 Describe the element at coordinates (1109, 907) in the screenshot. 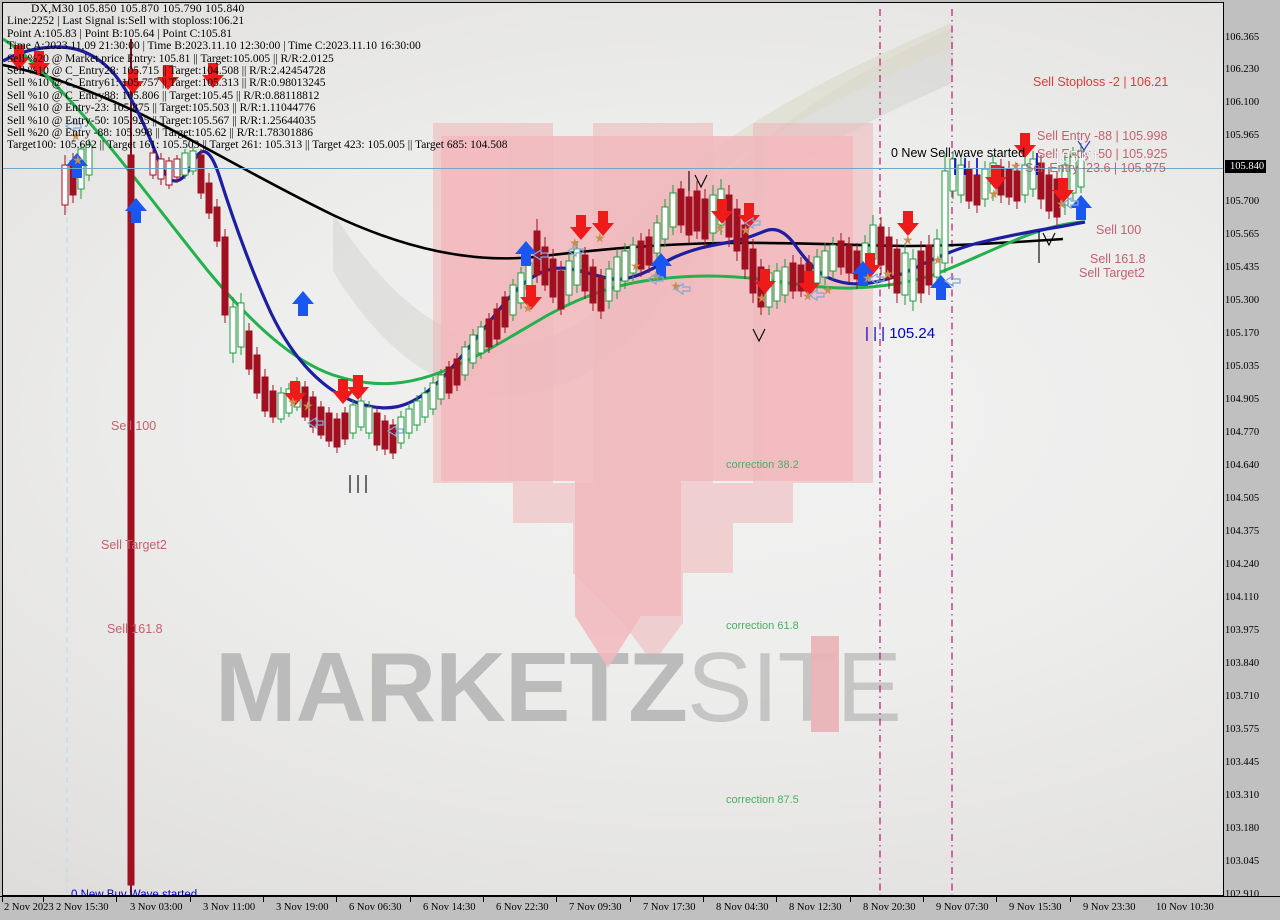

I see `time-tick-15: 9 Nov 23:30` at that location.